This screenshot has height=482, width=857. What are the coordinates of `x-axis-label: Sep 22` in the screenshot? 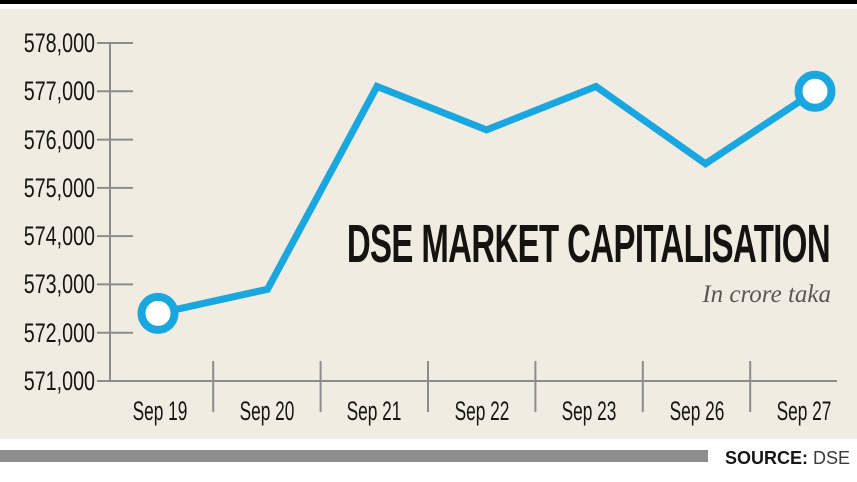 It's located at (482, 411).